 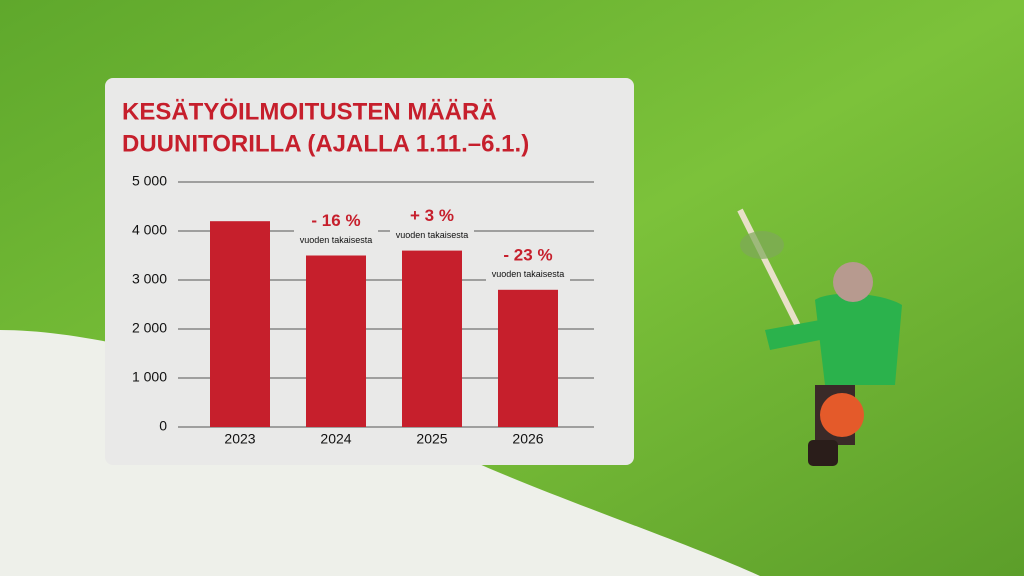 I want to click on worker-illustration, so click(x=819, y=337).